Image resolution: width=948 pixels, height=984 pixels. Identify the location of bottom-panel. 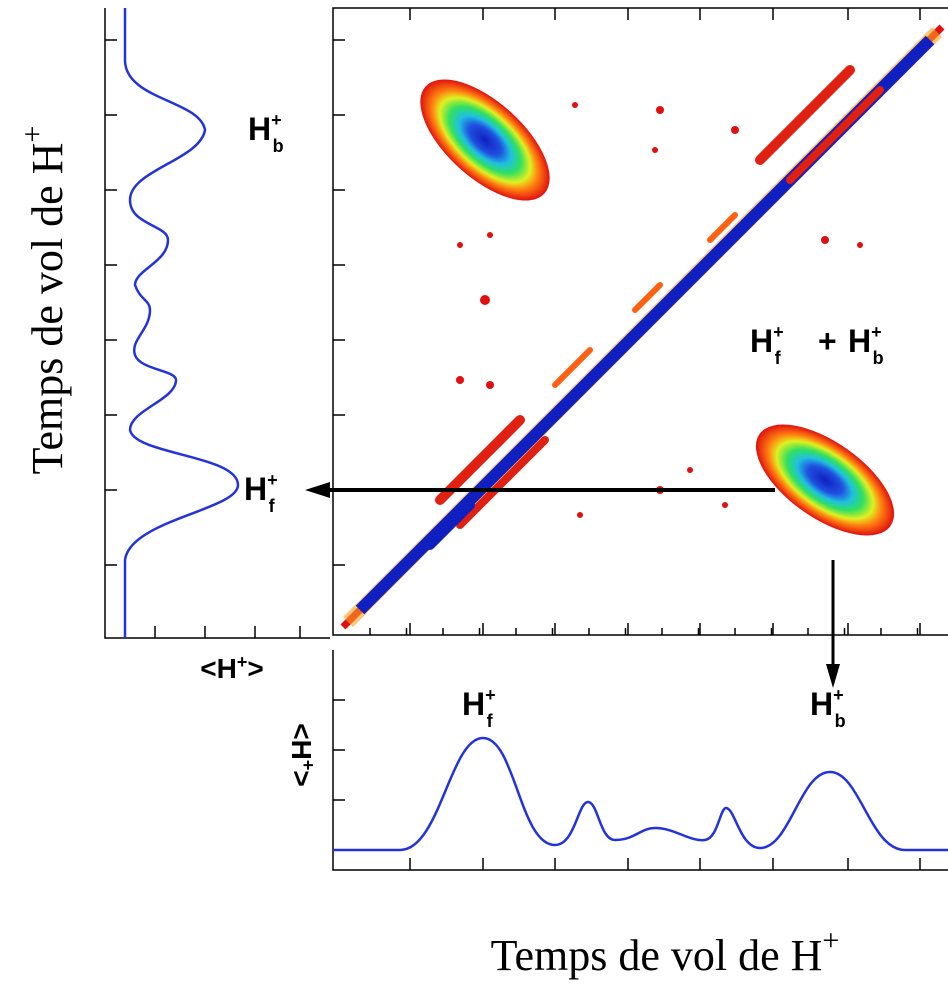
(640, 760).